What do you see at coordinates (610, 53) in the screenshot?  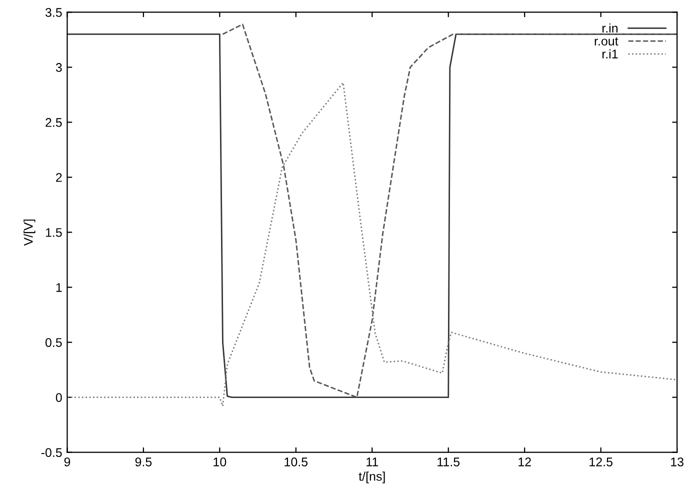 I see `legend-label: r.i1` at bounding box center [610, 53].